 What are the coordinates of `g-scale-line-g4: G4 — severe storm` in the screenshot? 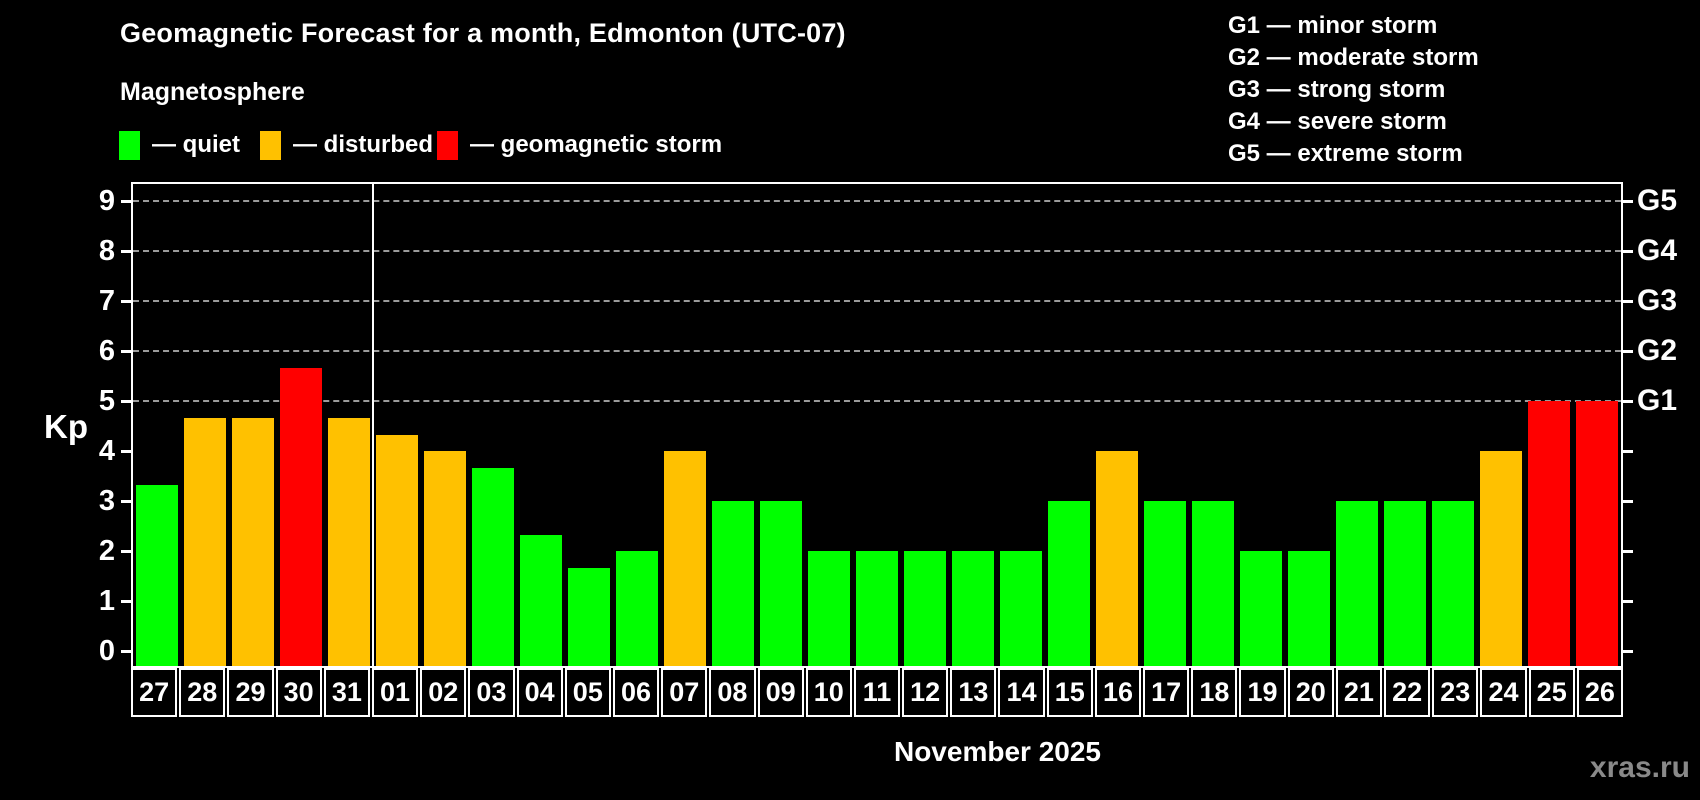 It's located at (1337, 121).